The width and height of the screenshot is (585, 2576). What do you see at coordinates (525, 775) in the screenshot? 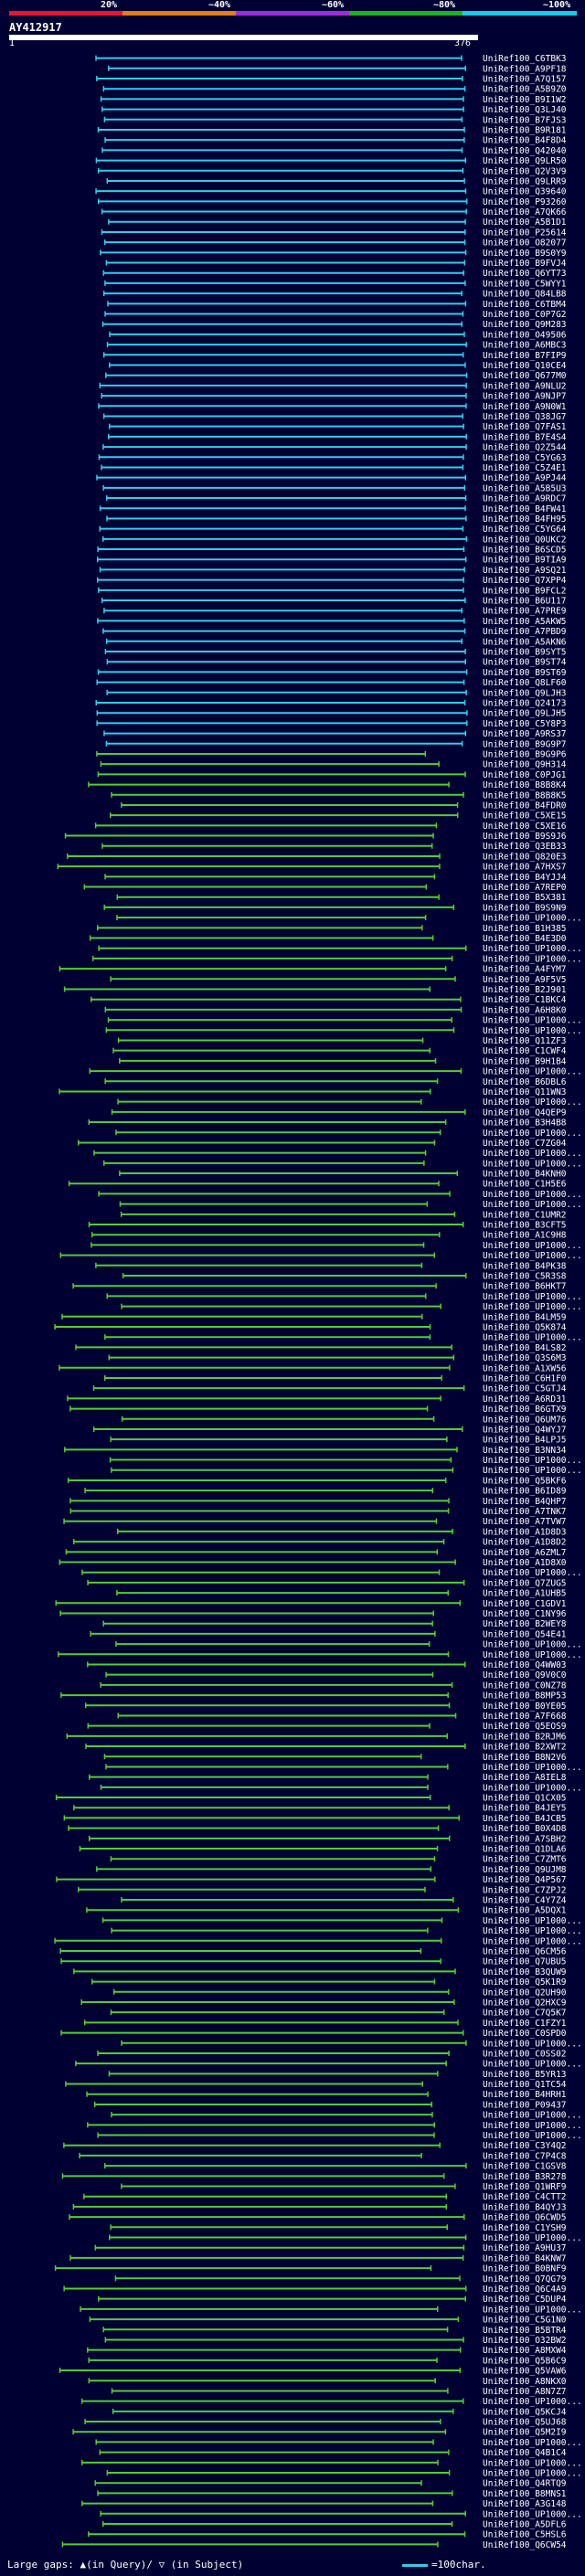
I see `hit-label: UniRef100_C0PJG1` at bounding box center [525, 775].